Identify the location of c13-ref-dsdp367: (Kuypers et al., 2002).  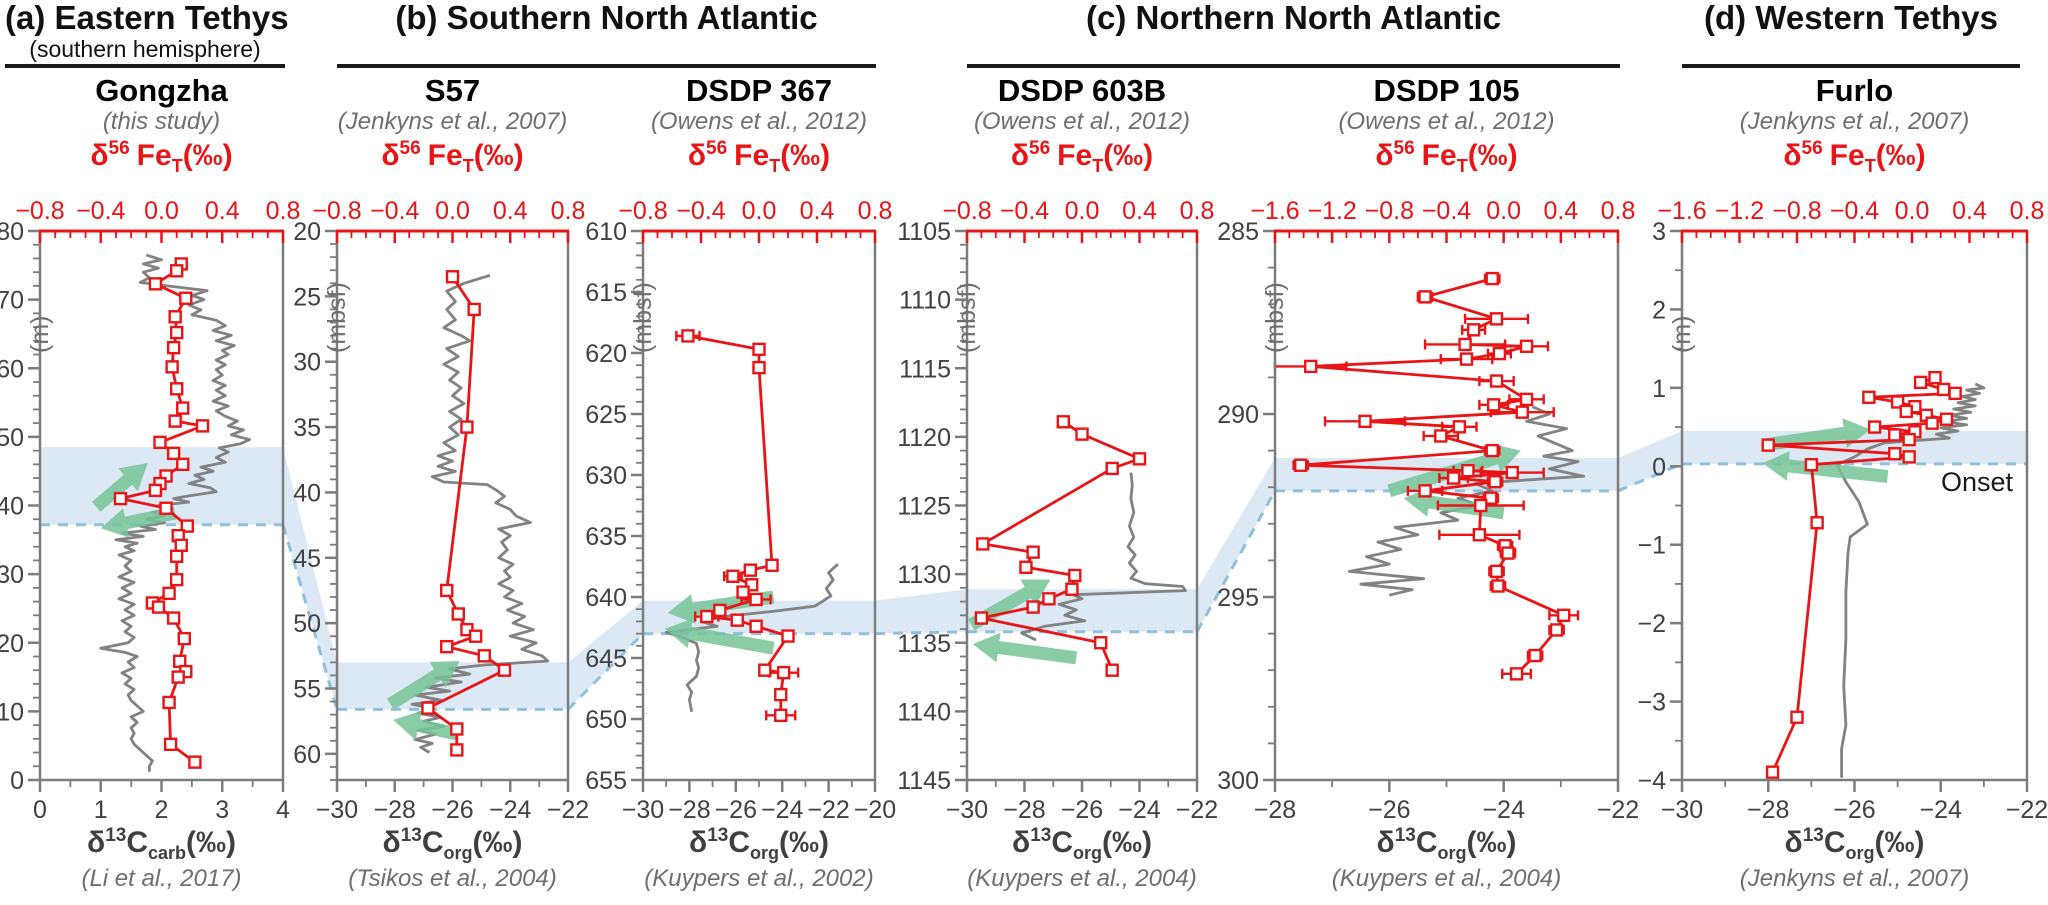
(759, 878).